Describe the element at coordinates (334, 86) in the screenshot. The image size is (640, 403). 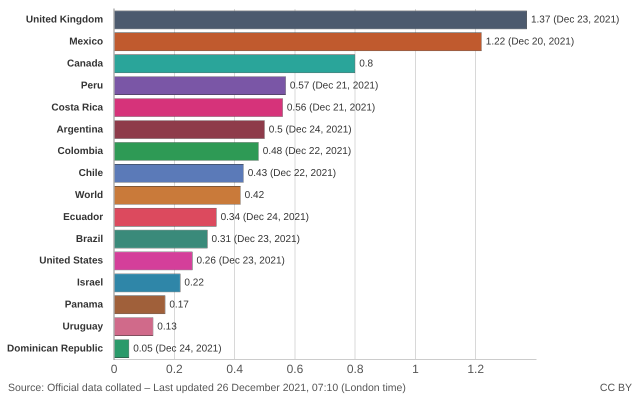
I see `data-label: 0.57 (Dec 21, 2021)` at that location.